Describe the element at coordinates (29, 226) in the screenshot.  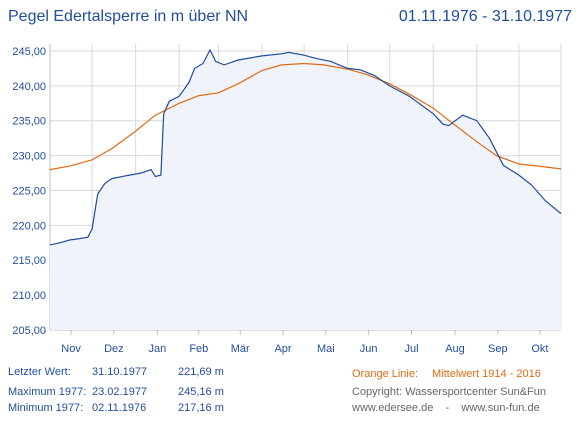
I see `y-tick-label: 220,00` at that location.